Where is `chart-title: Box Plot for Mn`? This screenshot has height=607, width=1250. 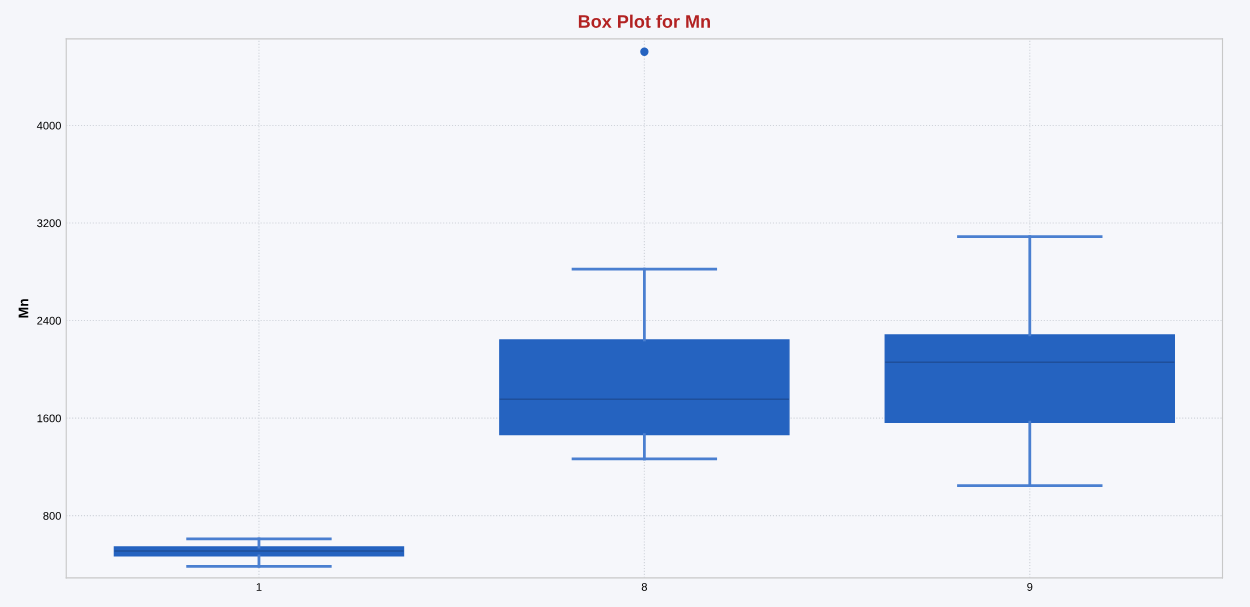 chart-title: Box Plot for Mn is located at coordinates (644, 21).